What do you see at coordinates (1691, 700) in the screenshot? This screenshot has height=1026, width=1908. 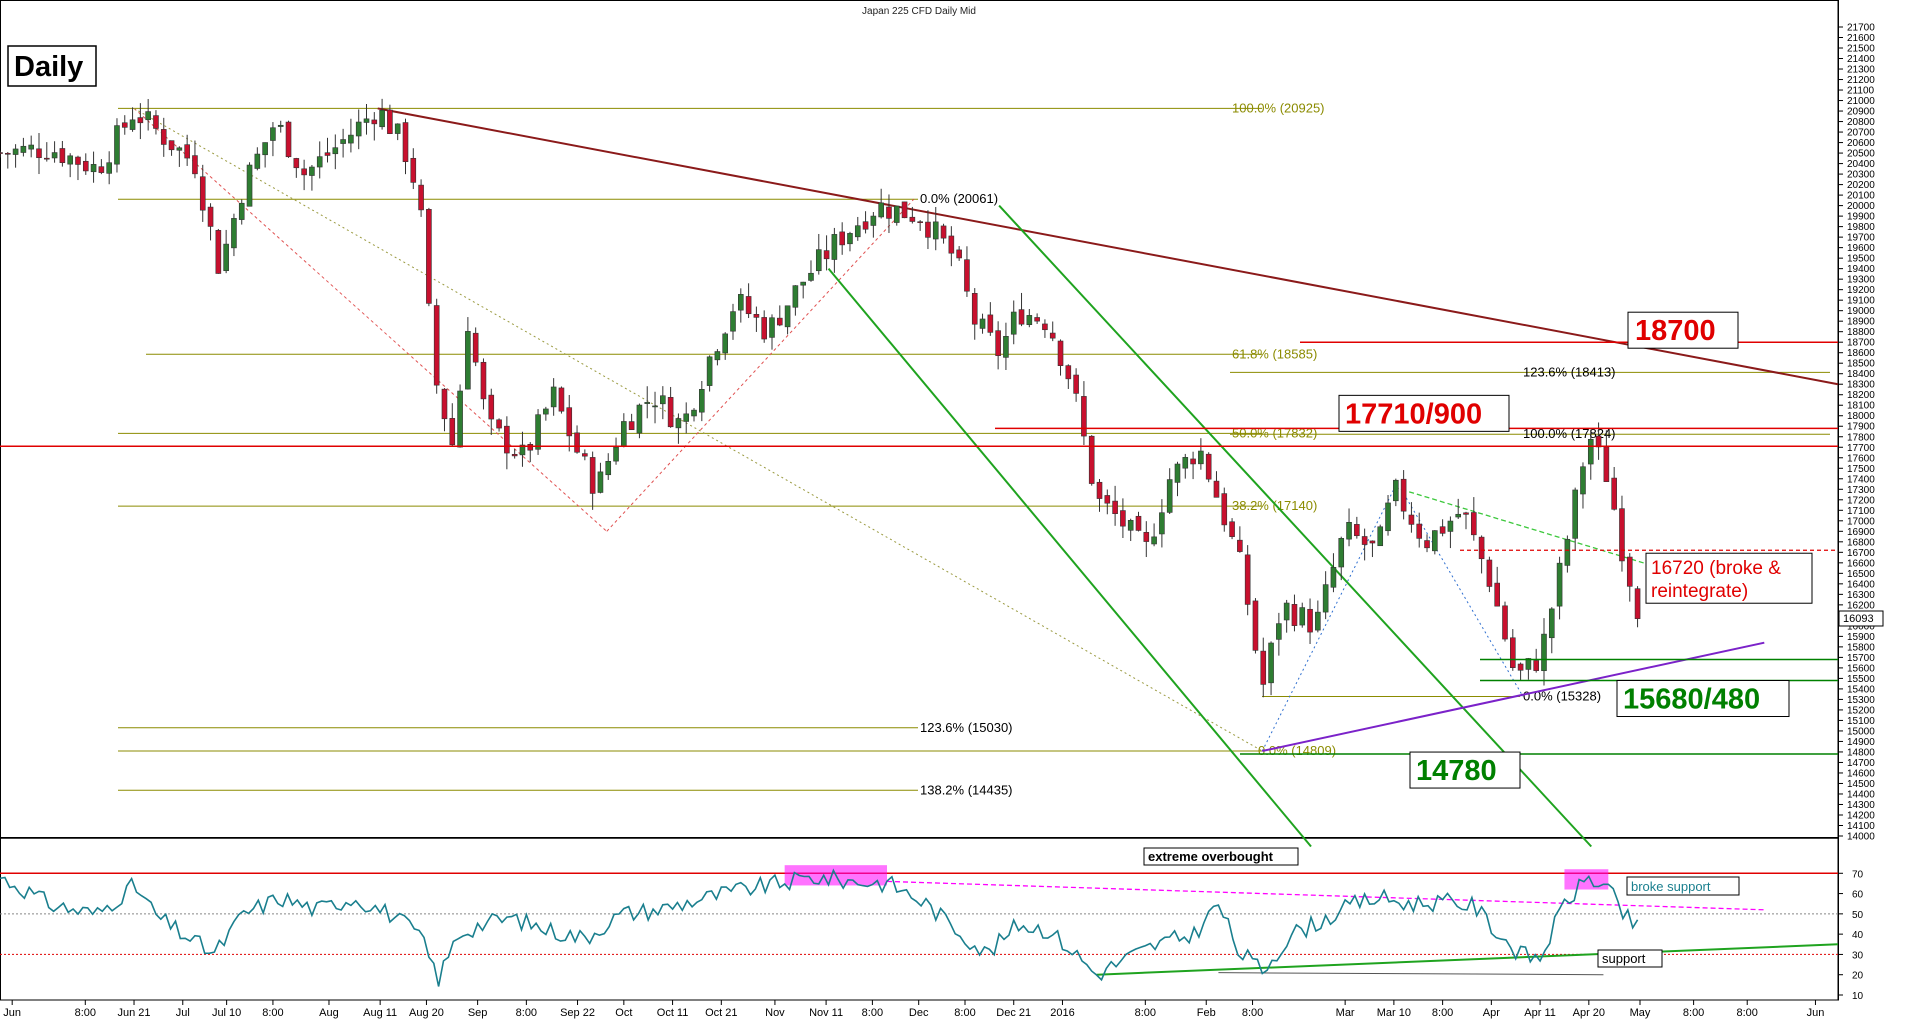 I see `level-label: 15680/480` at bounding box center [1691, 700].